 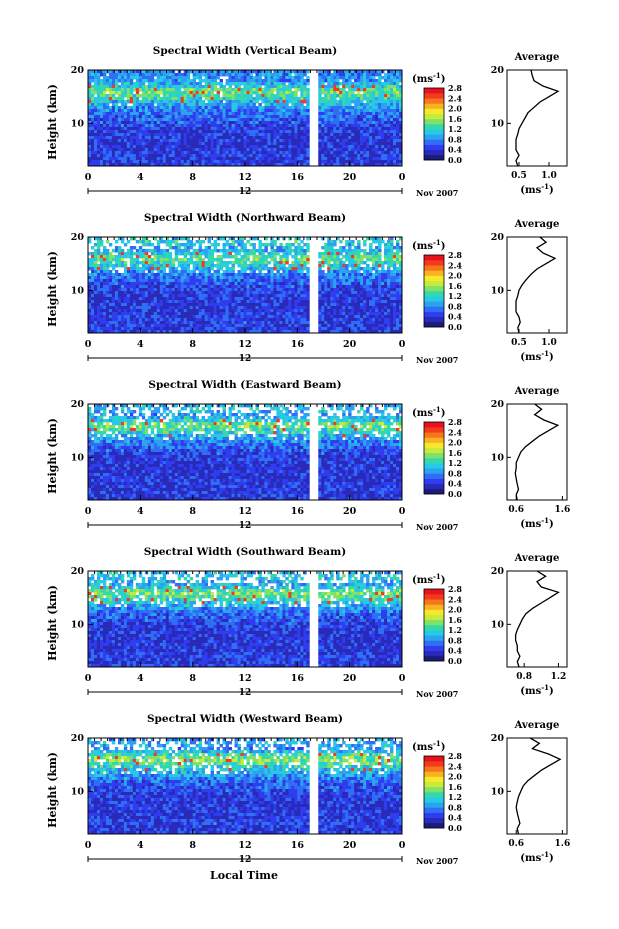 What do you see at coordinates (437, 118) in the screenshot?
I see `colorbar: (ms-1)0.00.40.81.21.62.02.42.8` at bounding box center [437, 118].